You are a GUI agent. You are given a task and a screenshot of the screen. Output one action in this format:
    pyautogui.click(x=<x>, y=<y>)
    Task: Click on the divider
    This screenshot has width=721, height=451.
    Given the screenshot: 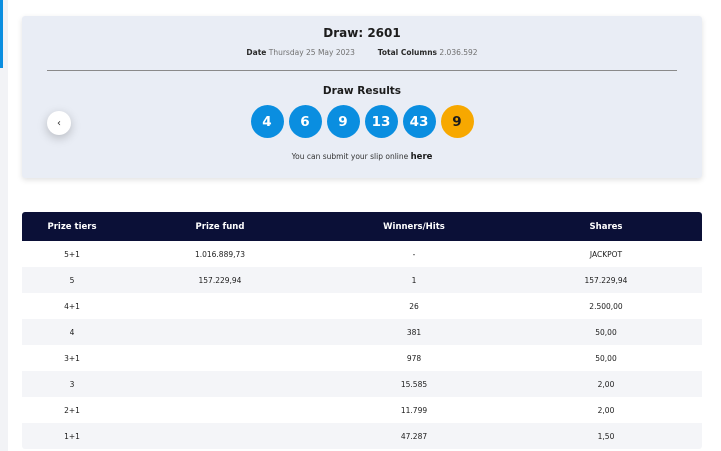 What is the action you would take?
    pyautogui.click(x=362, y=70)
    